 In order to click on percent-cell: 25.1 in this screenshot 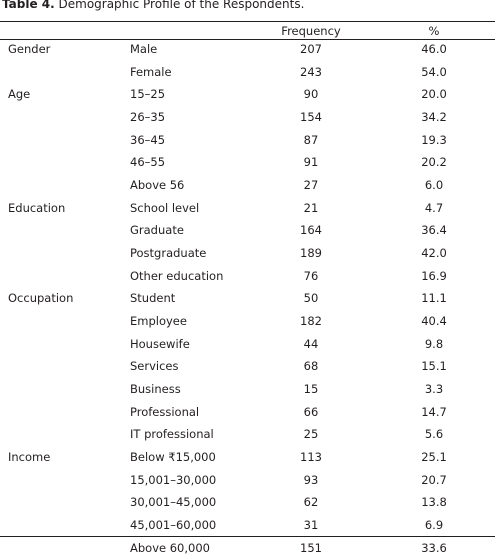, I will do `click(434, 457)`.